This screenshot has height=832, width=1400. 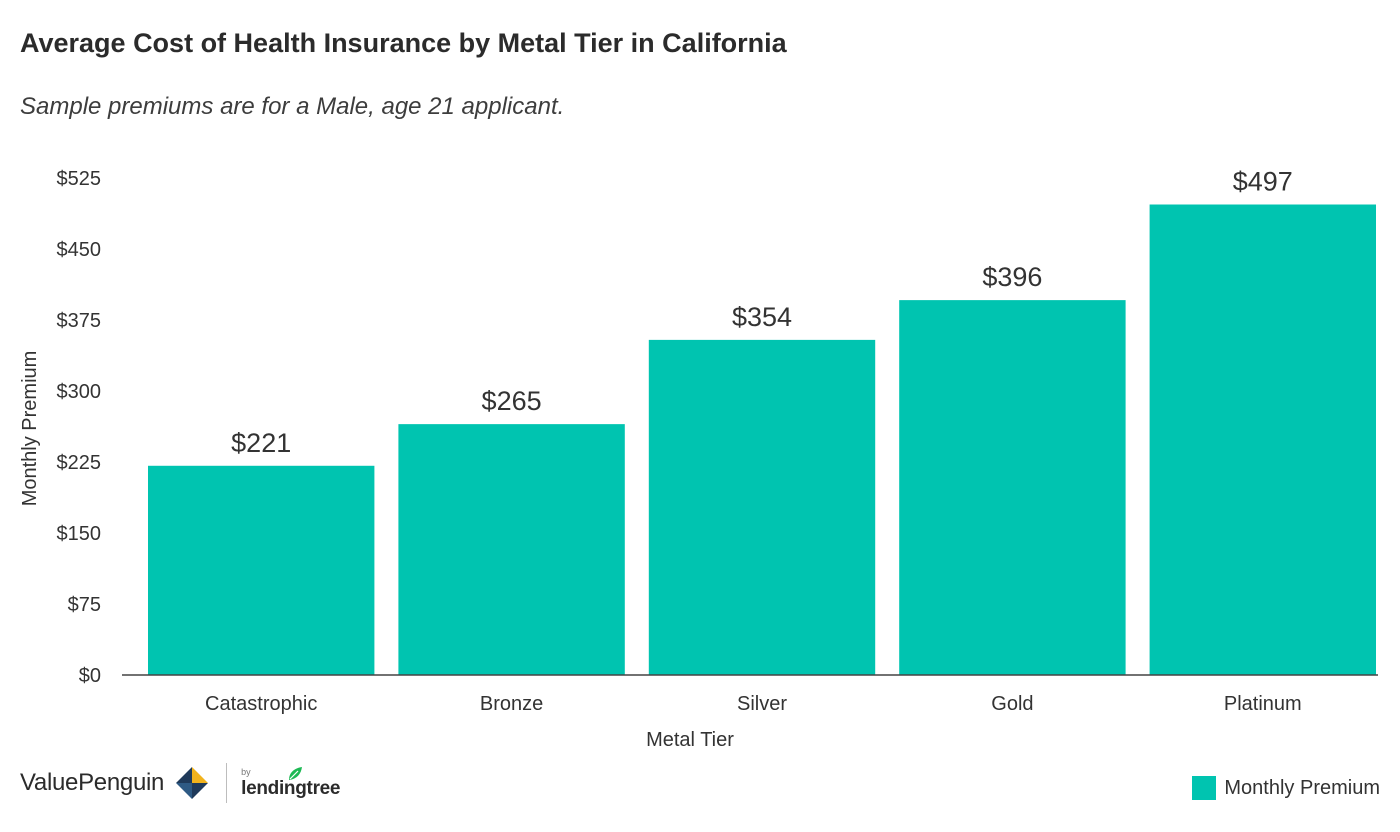 I want to click on y-tick-label: $375, so click(x=79, y=321).